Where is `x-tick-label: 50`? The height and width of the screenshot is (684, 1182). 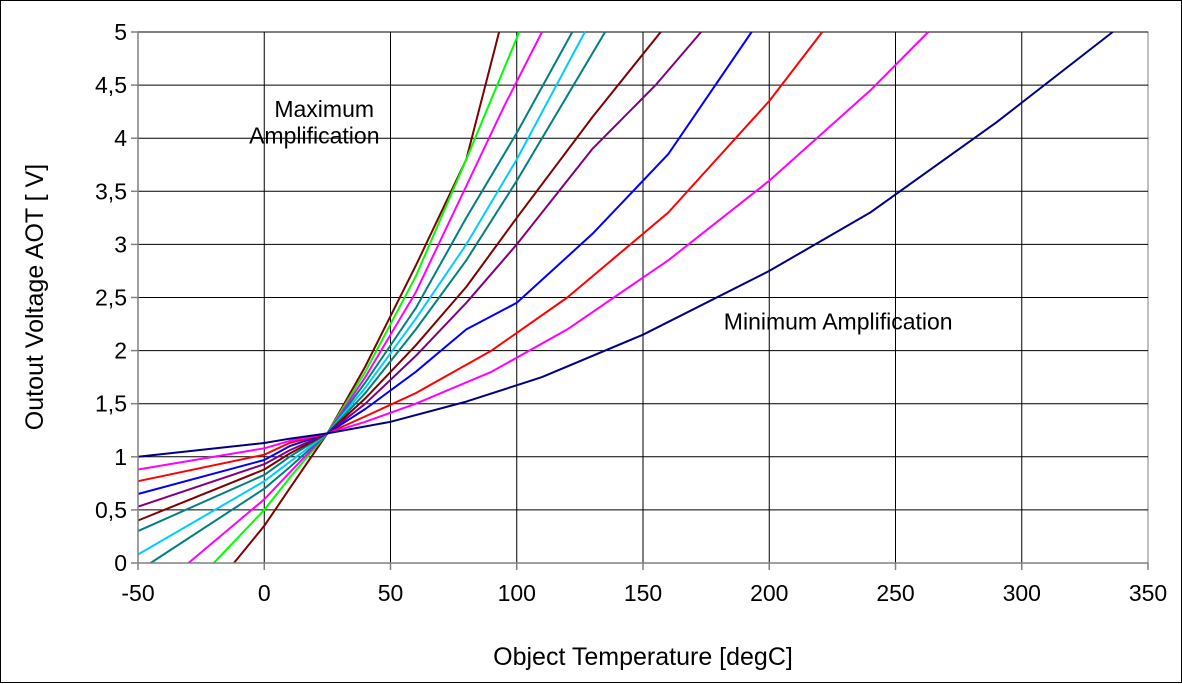 x-tick-label: 50 is located at coordinates (391, 593).